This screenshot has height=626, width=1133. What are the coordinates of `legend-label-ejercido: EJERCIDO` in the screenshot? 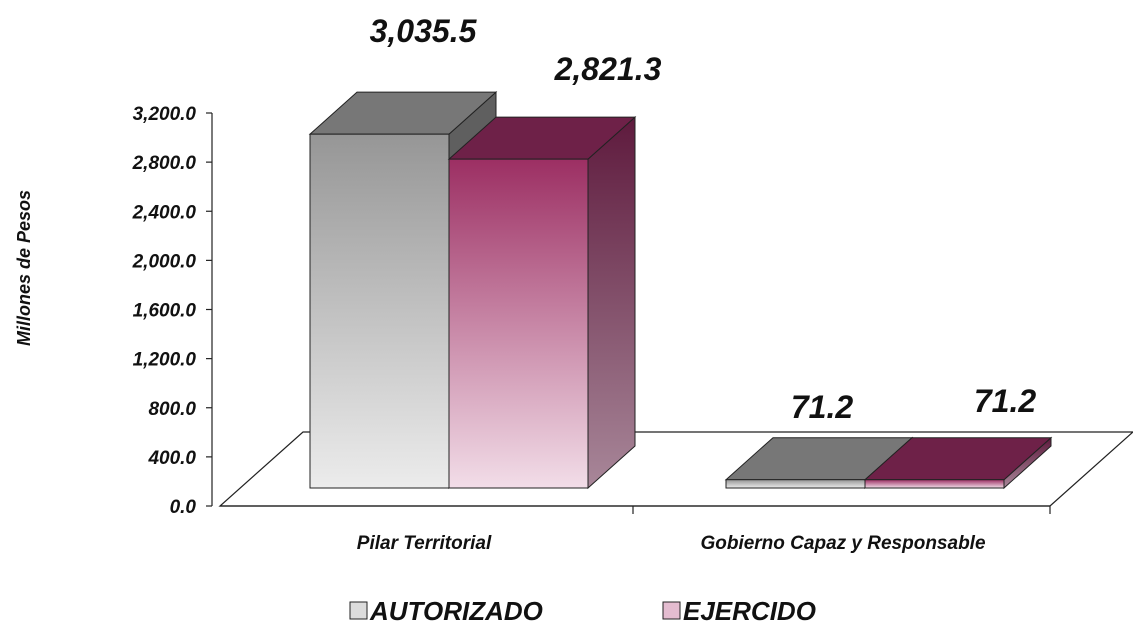 It's located at (749, 611).